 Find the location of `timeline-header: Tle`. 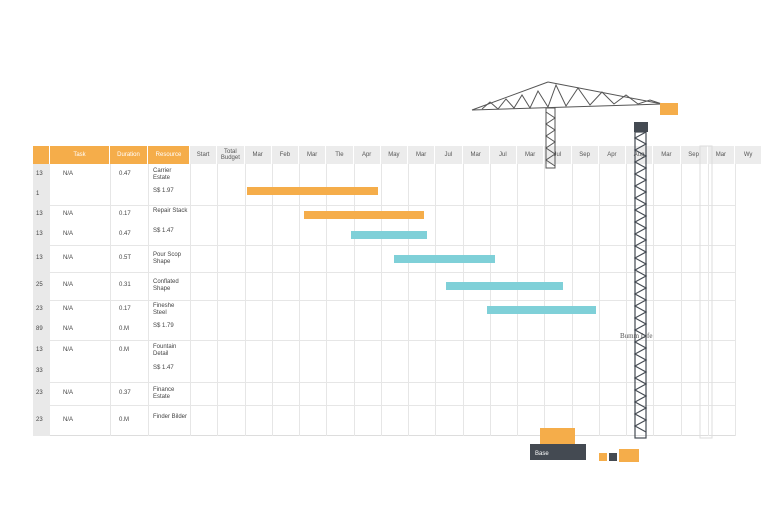

timeline-header: Tle is located at coordinates (340, 155).